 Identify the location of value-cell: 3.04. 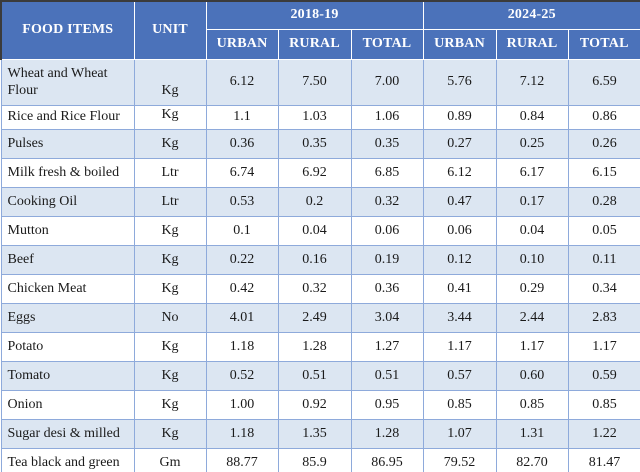
(387, 317).